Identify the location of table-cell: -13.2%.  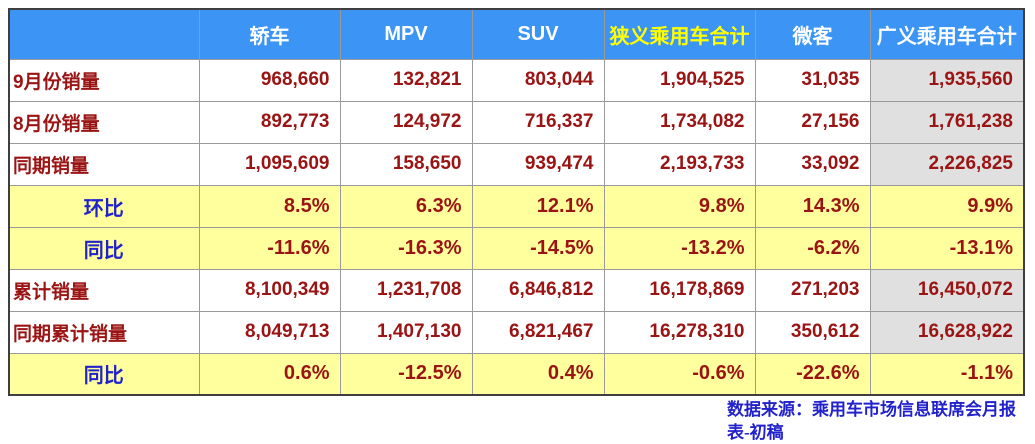
(679, 248).